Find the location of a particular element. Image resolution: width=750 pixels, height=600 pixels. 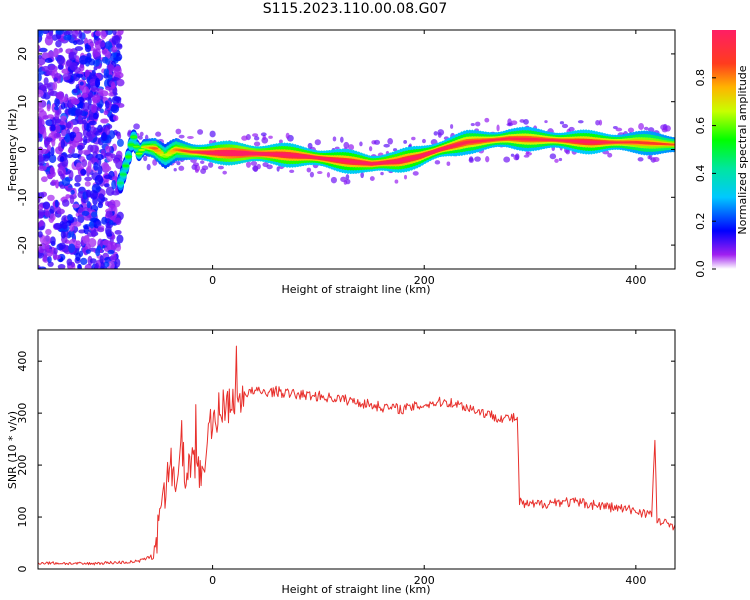

y-tick-label: 20 is located at coordinates (22, 54).